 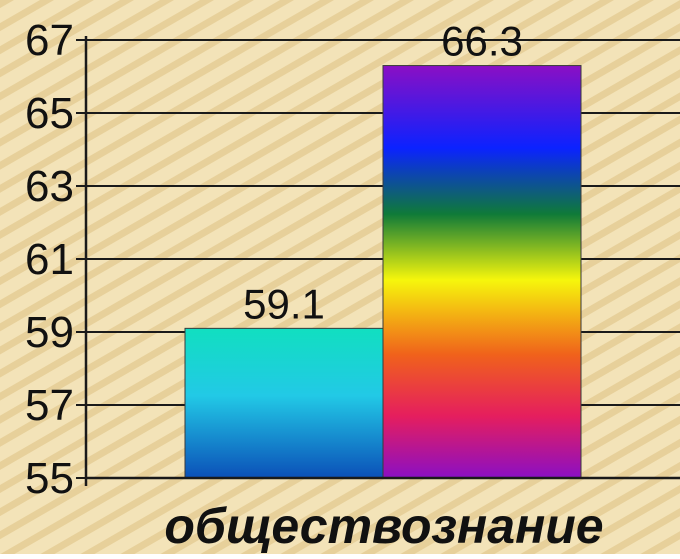 I want to click on x-category-label: обществознание, so click(x=383, y=526).